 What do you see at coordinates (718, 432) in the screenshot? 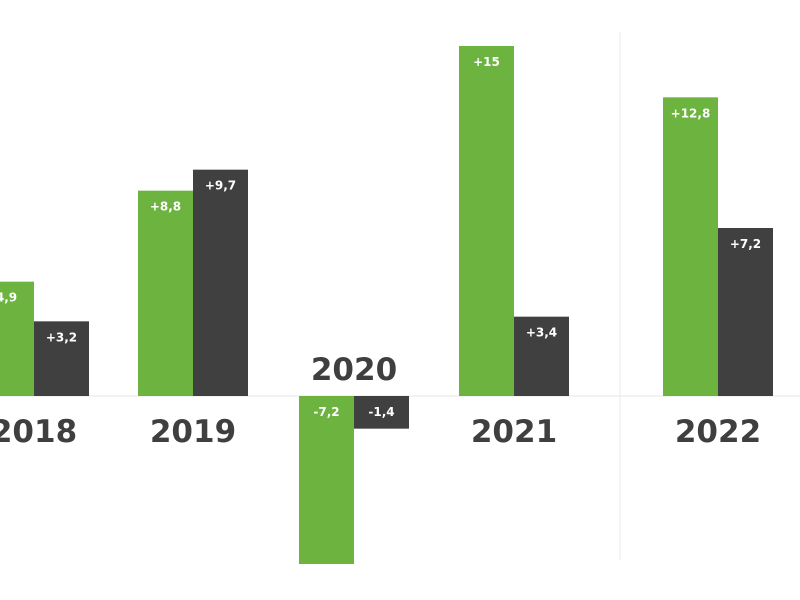
I see `category-label-2022: 2022` at bounding box center [718, 432].